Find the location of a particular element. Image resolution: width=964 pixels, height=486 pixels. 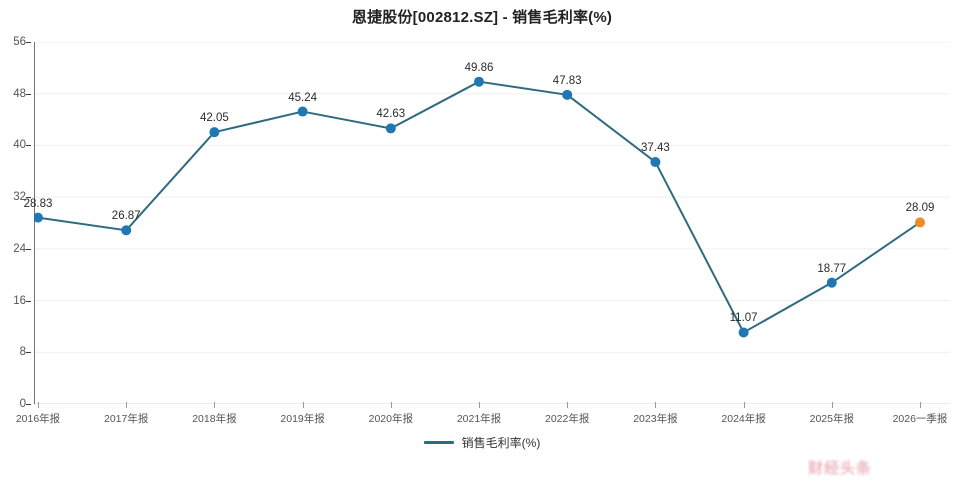

data-point-label: 11.07 is located at coordinates (743, 318).